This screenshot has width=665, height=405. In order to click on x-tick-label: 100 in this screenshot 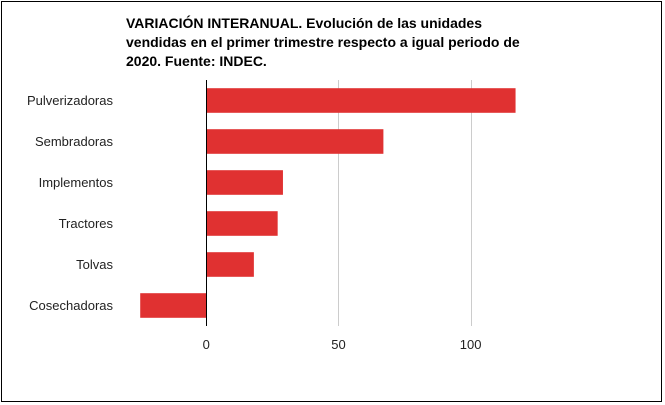, I will do `click(471, 344)`.